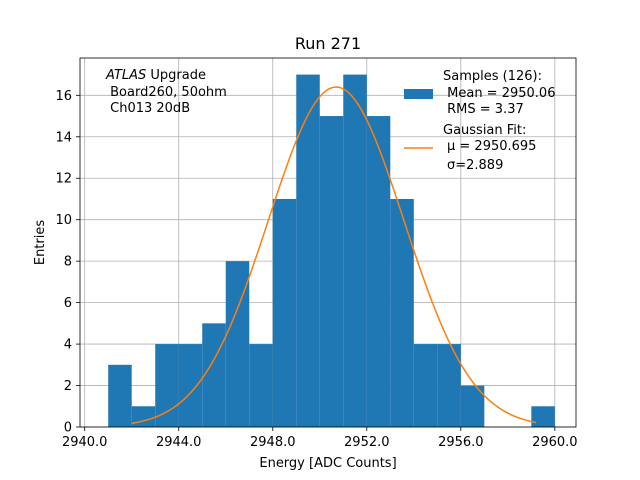 The width and height of the screenshot is (640, 480). I want to click on y-tick-label-5: 10, so click(63, 220).